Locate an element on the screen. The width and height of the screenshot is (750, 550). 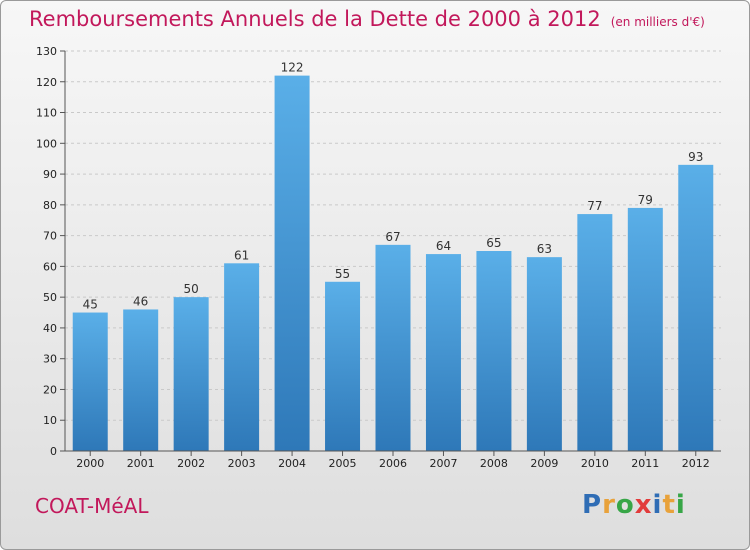
data-label-2005: 55 is located at coordinates (342, 274).